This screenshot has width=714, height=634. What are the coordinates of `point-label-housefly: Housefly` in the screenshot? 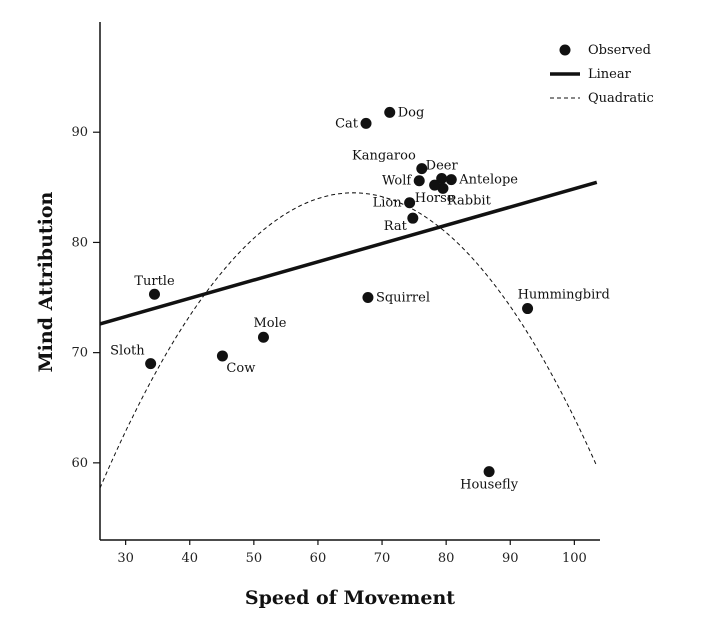 It's located at (489, 485).